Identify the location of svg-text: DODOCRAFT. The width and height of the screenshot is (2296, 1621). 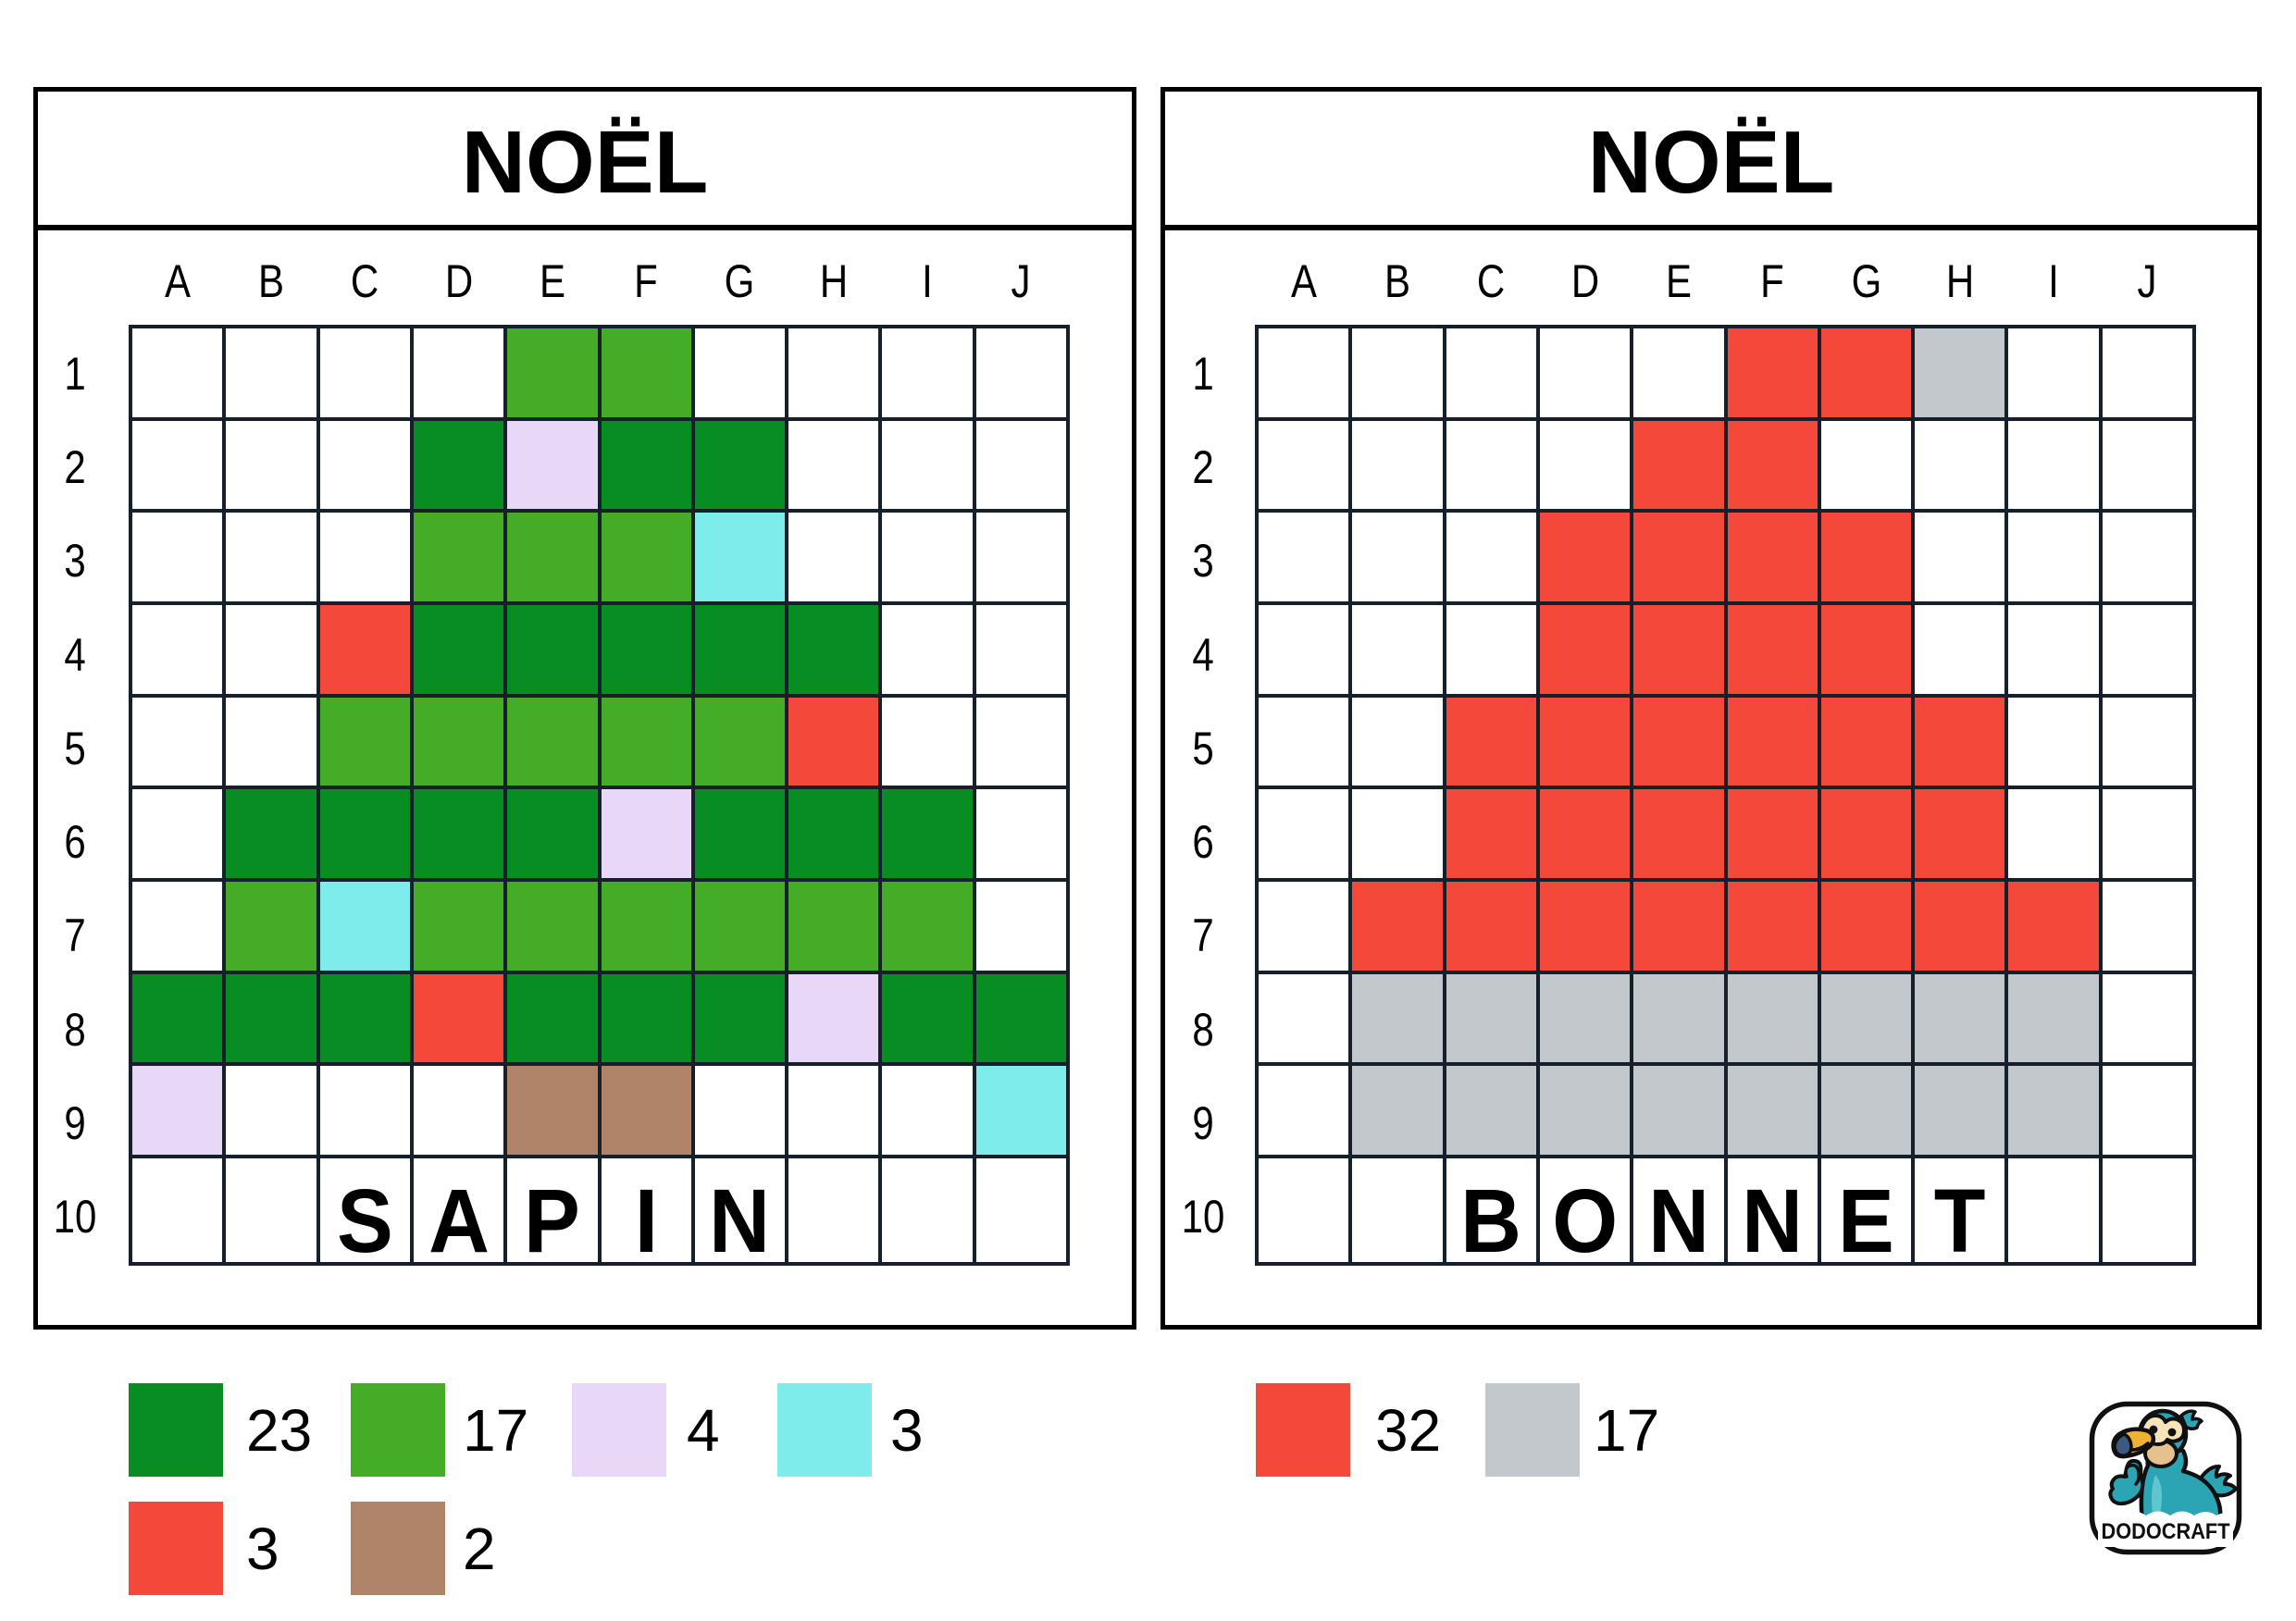
(2166, 1532).